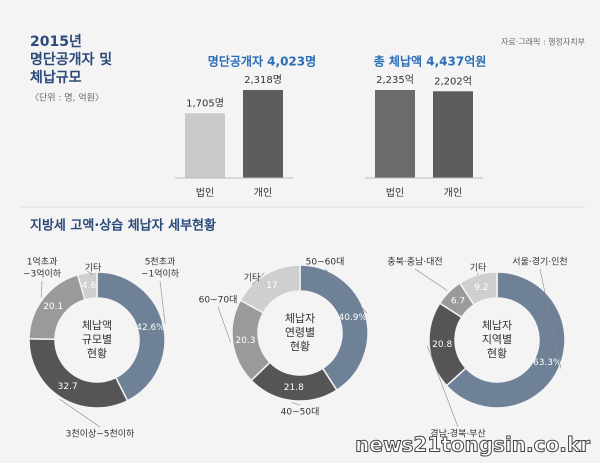 The height and width of the screenshot is (463, 600). Describe the element at coordinates (414, 262) in the screenshot. I see `category-label: 충북·충남·대전` at that location.